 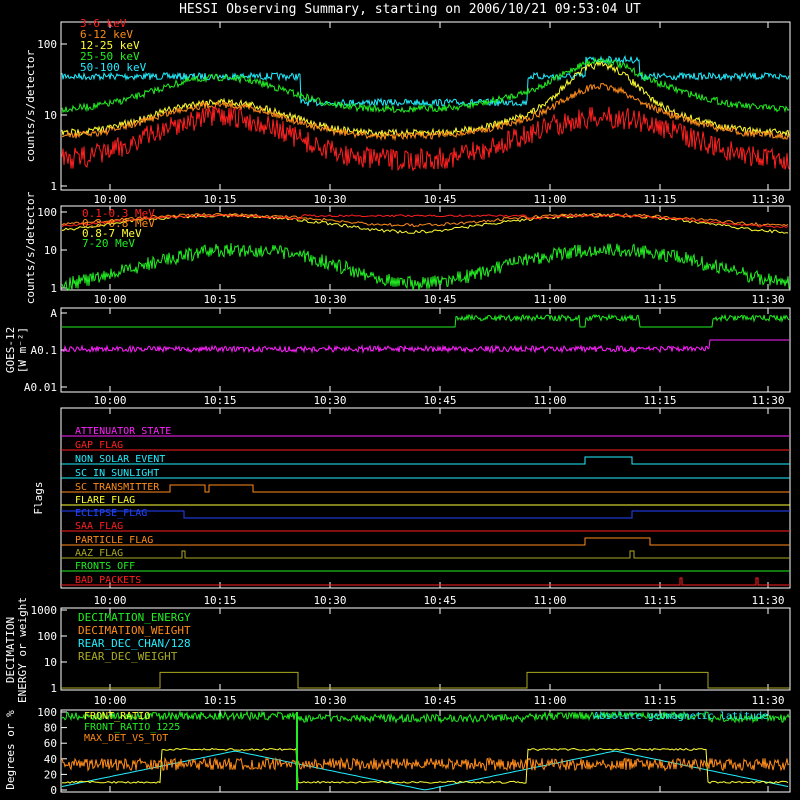 What do you see at coordinates (30, 105) in the screenshot?
I see `y-axis-label: counts/s/detector` at bounding box center [30, 105].